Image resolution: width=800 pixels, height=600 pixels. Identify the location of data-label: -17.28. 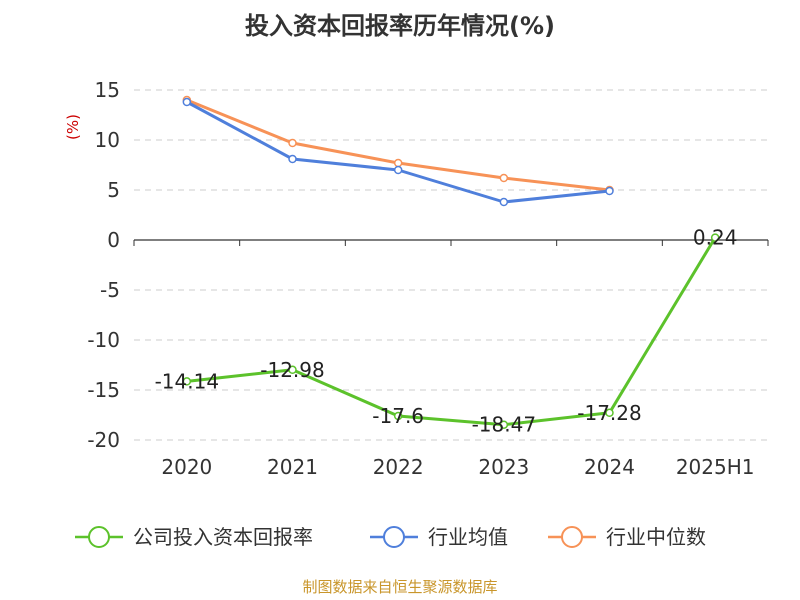
(609, 413).